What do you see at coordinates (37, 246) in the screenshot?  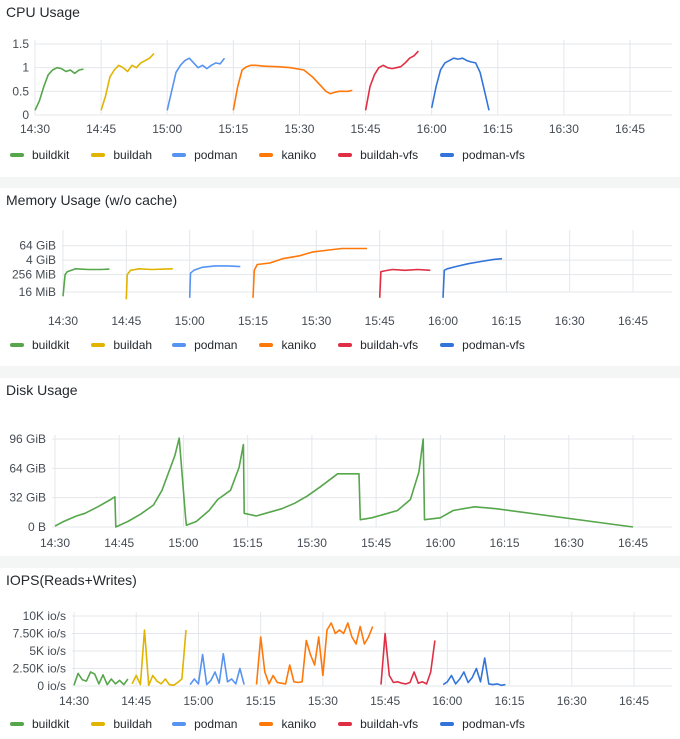 I see `y-tick-label: 64 GiB` at bounding box center [37, 246].